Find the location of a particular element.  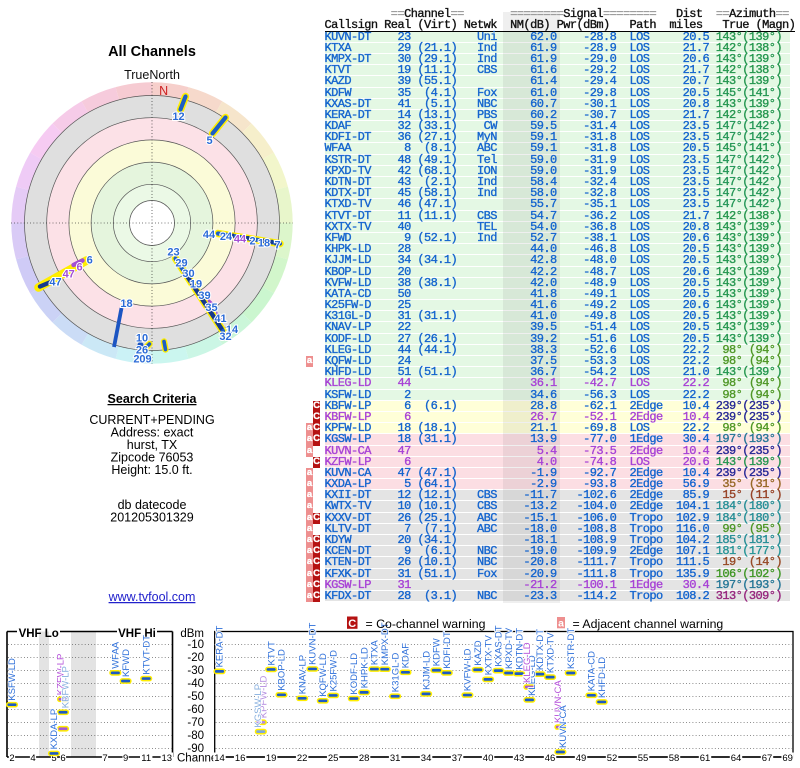

svg-text: 49 is located at coordinates (581, 758).